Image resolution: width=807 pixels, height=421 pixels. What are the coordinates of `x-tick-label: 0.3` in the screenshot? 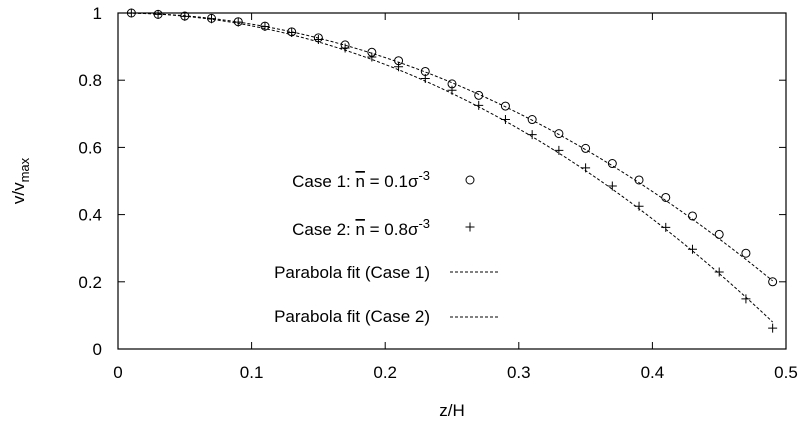 It's located at (519, 372).